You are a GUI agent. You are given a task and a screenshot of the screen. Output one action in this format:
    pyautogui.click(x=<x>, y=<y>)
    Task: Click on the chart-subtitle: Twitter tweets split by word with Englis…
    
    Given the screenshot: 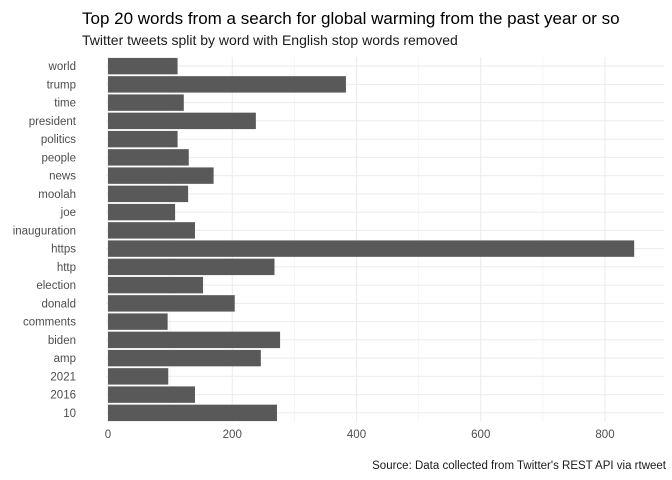 What is the action you would take?
    pyautogui.click(x=270, y=40)
    